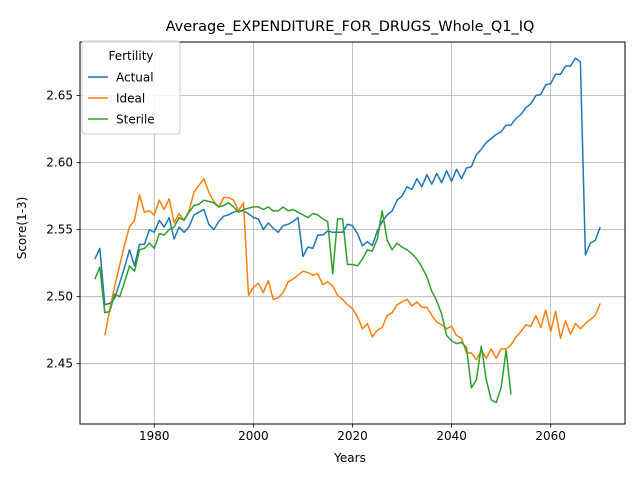  Describe the element at coordinates (59, 364) in the screenshot. I see `y-tick-label: 2.45` at that location.